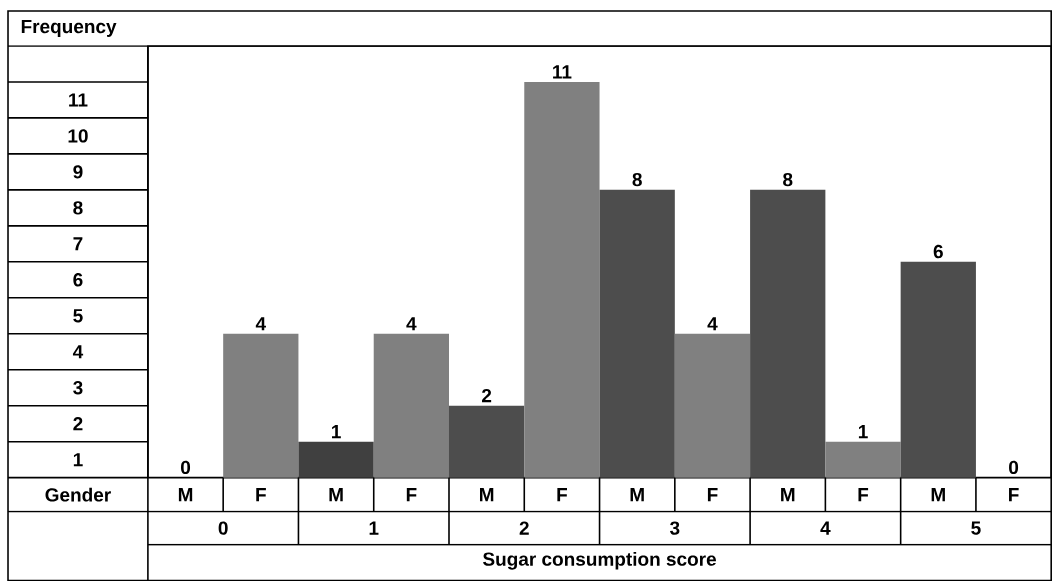 The width and height of the screenshot is (1052, 581). I want to click on text: 6, so click(78, 279).